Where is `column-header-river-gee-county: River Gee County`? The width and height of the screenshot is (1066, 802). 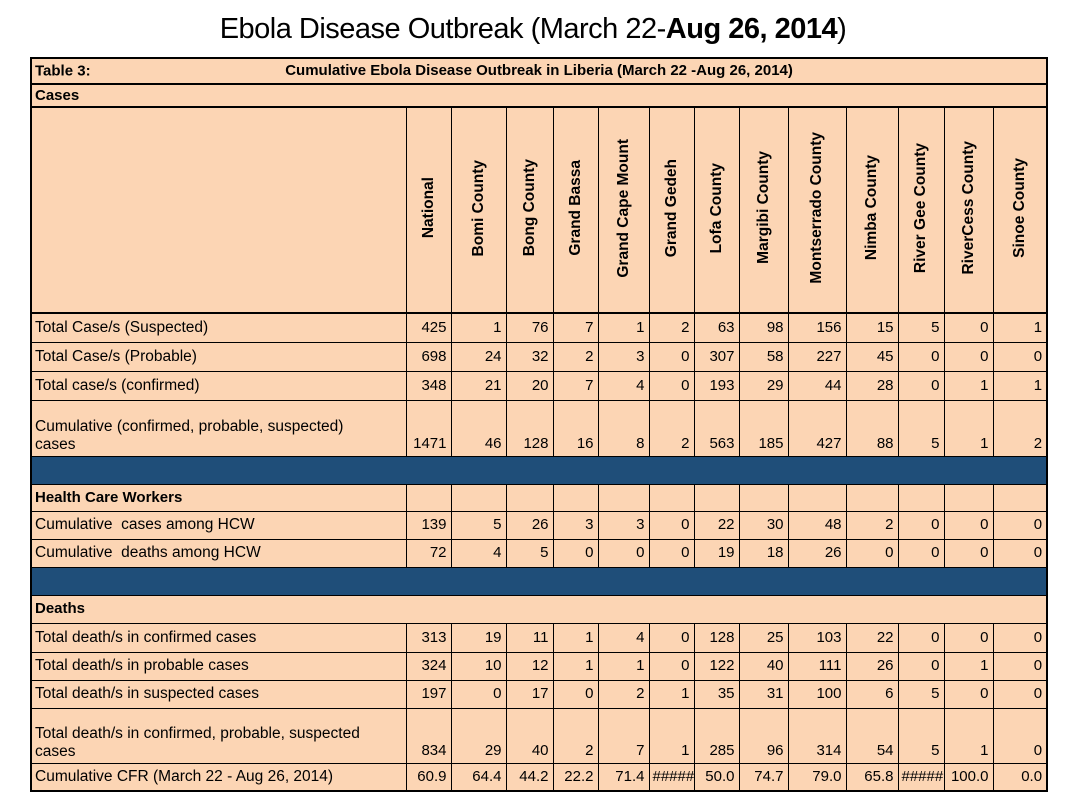
column-header-river-gee-county: River Gee County is located at coordinates (921, 210).